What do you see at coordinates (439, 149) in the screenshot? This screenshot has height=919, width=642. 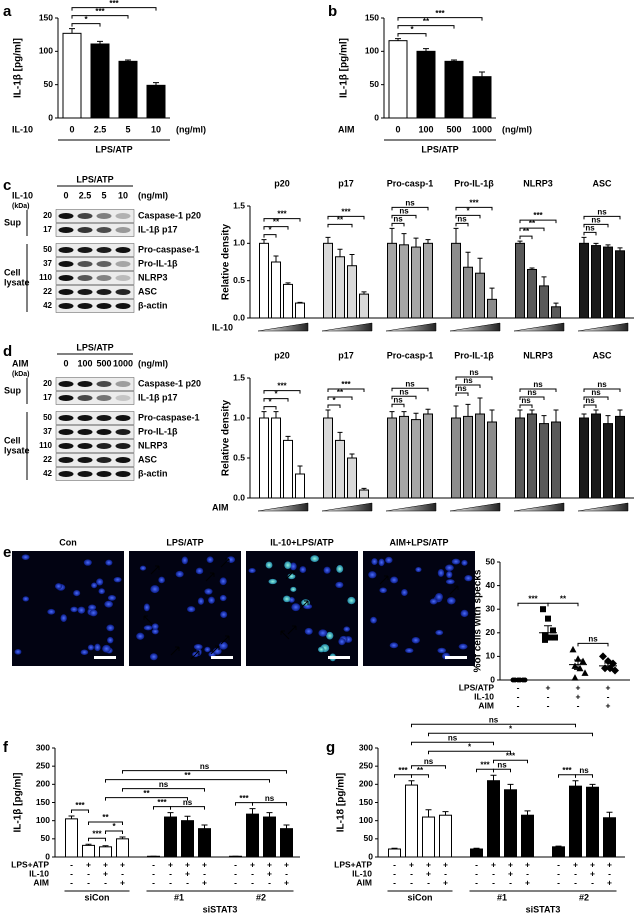 I see `group-label: LPS/ATP` at bounding box center [439, 149].